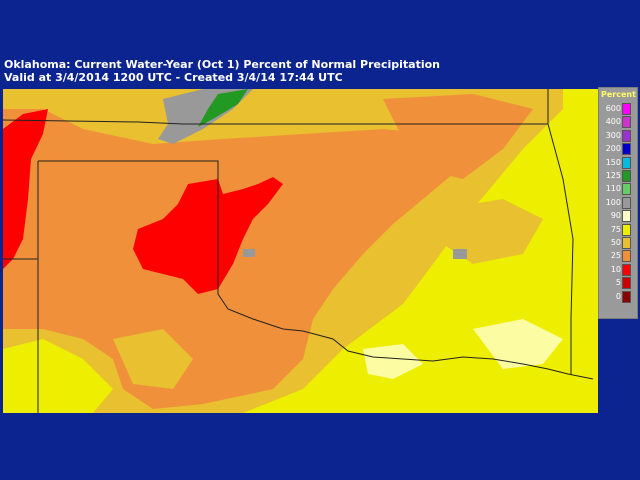 The width and height of the screenshot is (640, 480). What do you see at coordinates (58, 376) in the screenshot?
I see `zone-75-southwest` at bounding box center [58, 376].